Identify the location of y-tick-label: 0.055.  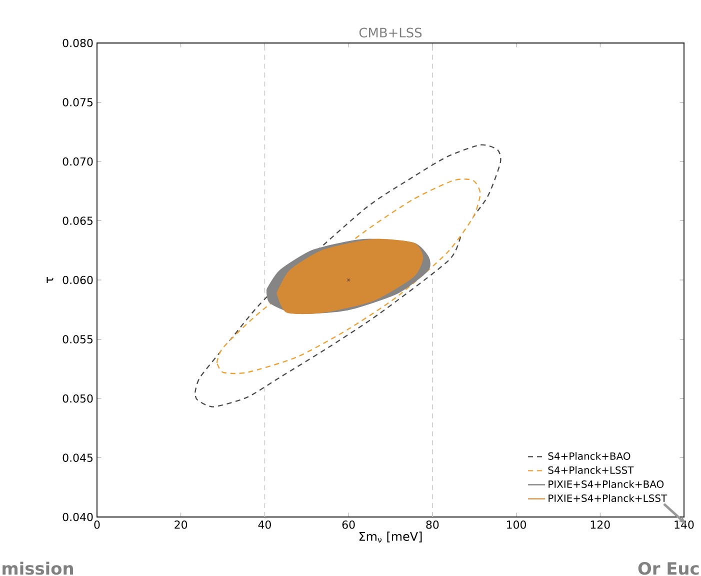
(77, 339).